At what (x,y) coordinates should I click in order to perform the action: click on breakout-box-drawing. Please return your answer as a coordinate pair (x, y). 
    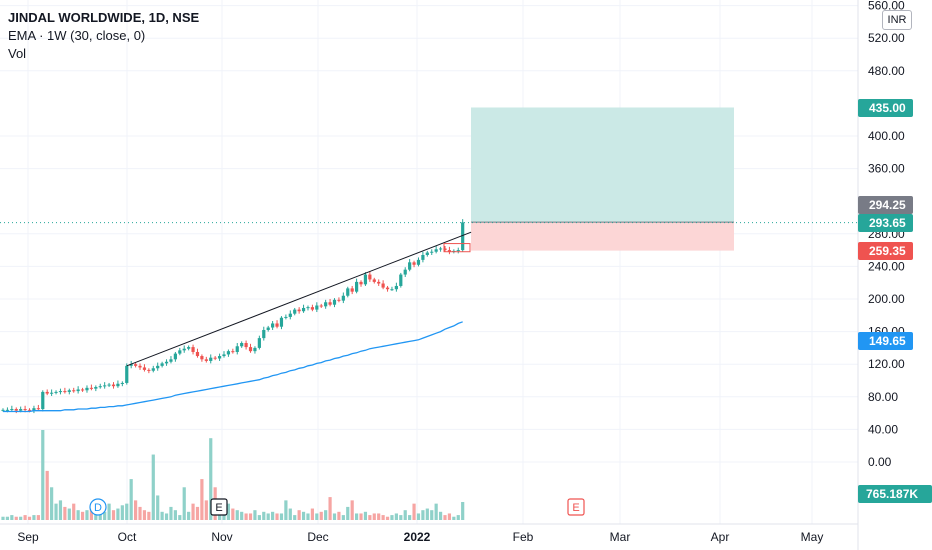
    Looking at the image, I should click on (457, 248).